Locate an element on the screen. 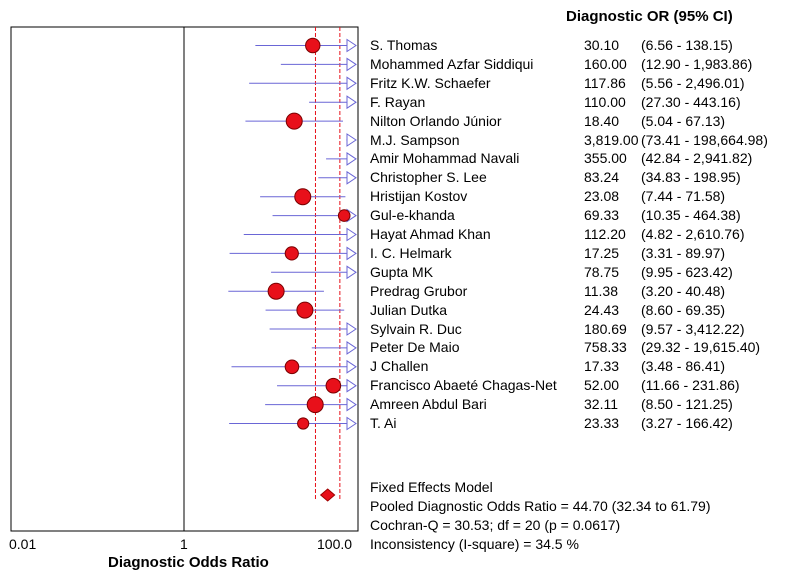  study-name: Peter De Maio is located at coordinates (415, 347).